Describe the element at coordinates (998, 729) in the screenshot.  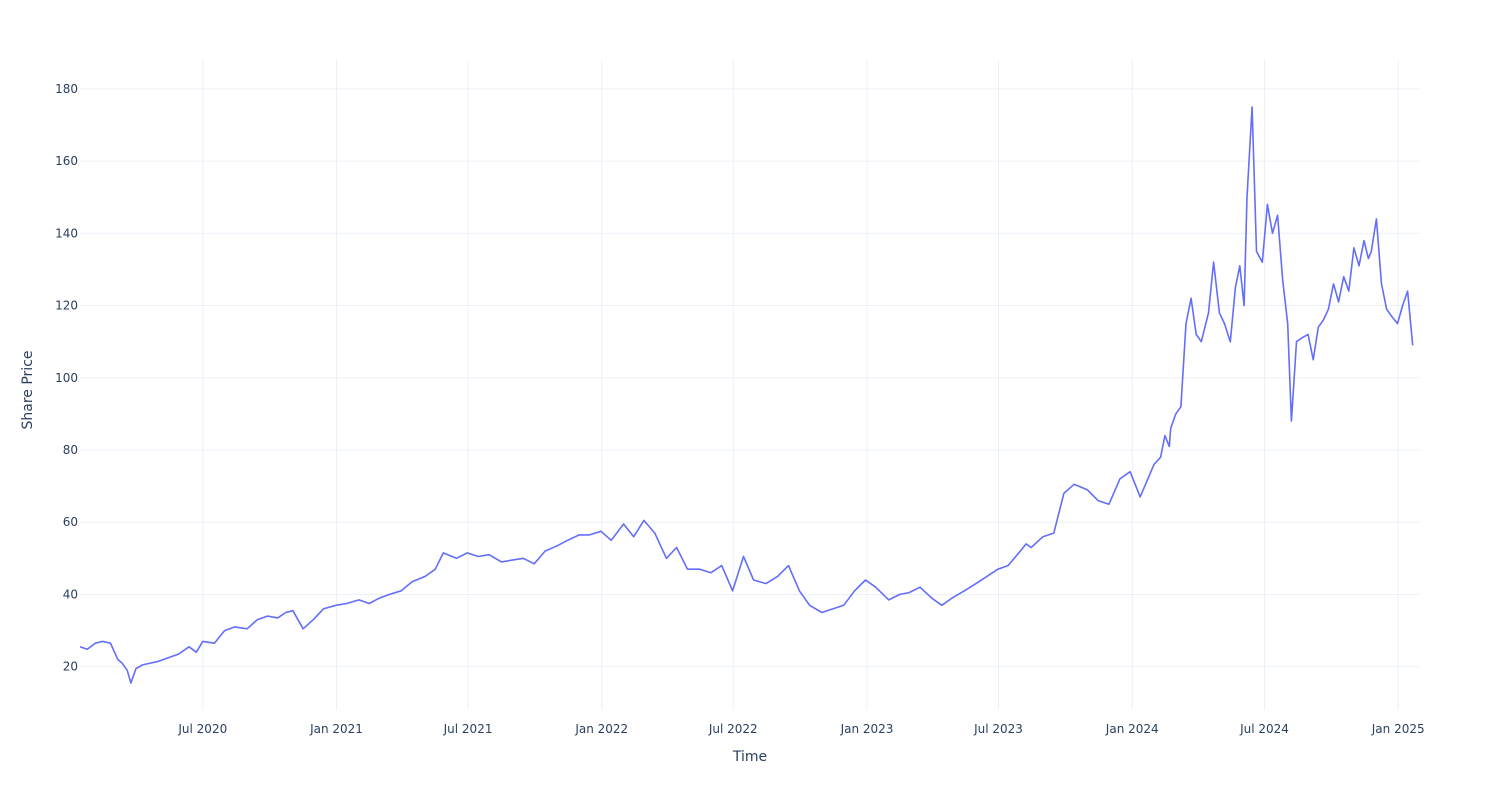
I see `x-tick-label: Jul 2023` at that location.